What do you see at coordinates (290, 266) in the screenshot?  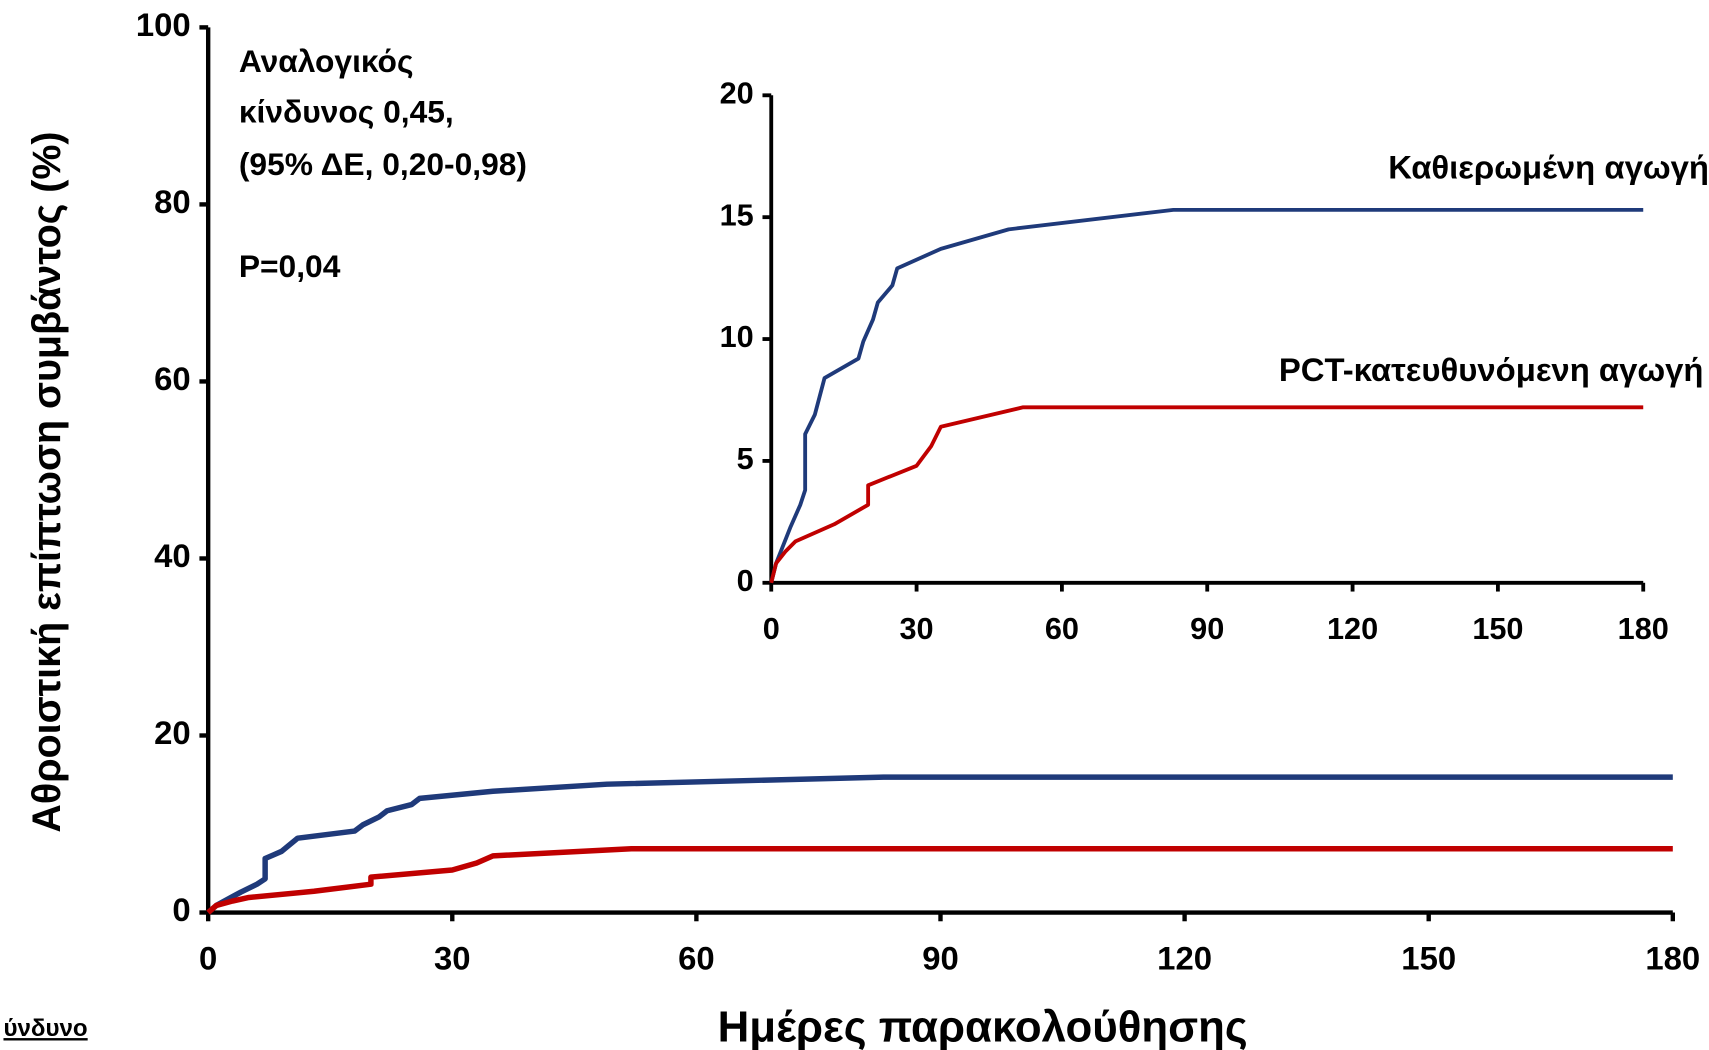 I see `annotation: P=0,04` at bounding box center [290, 266].